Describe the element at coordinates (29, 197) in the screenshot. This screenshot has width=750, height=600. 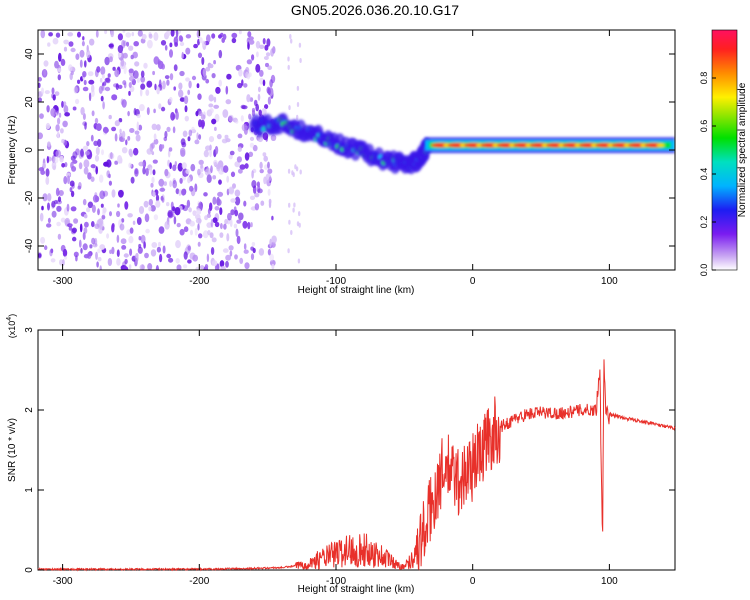
I see `spectrogram-y-tick-label: -20` at that location.